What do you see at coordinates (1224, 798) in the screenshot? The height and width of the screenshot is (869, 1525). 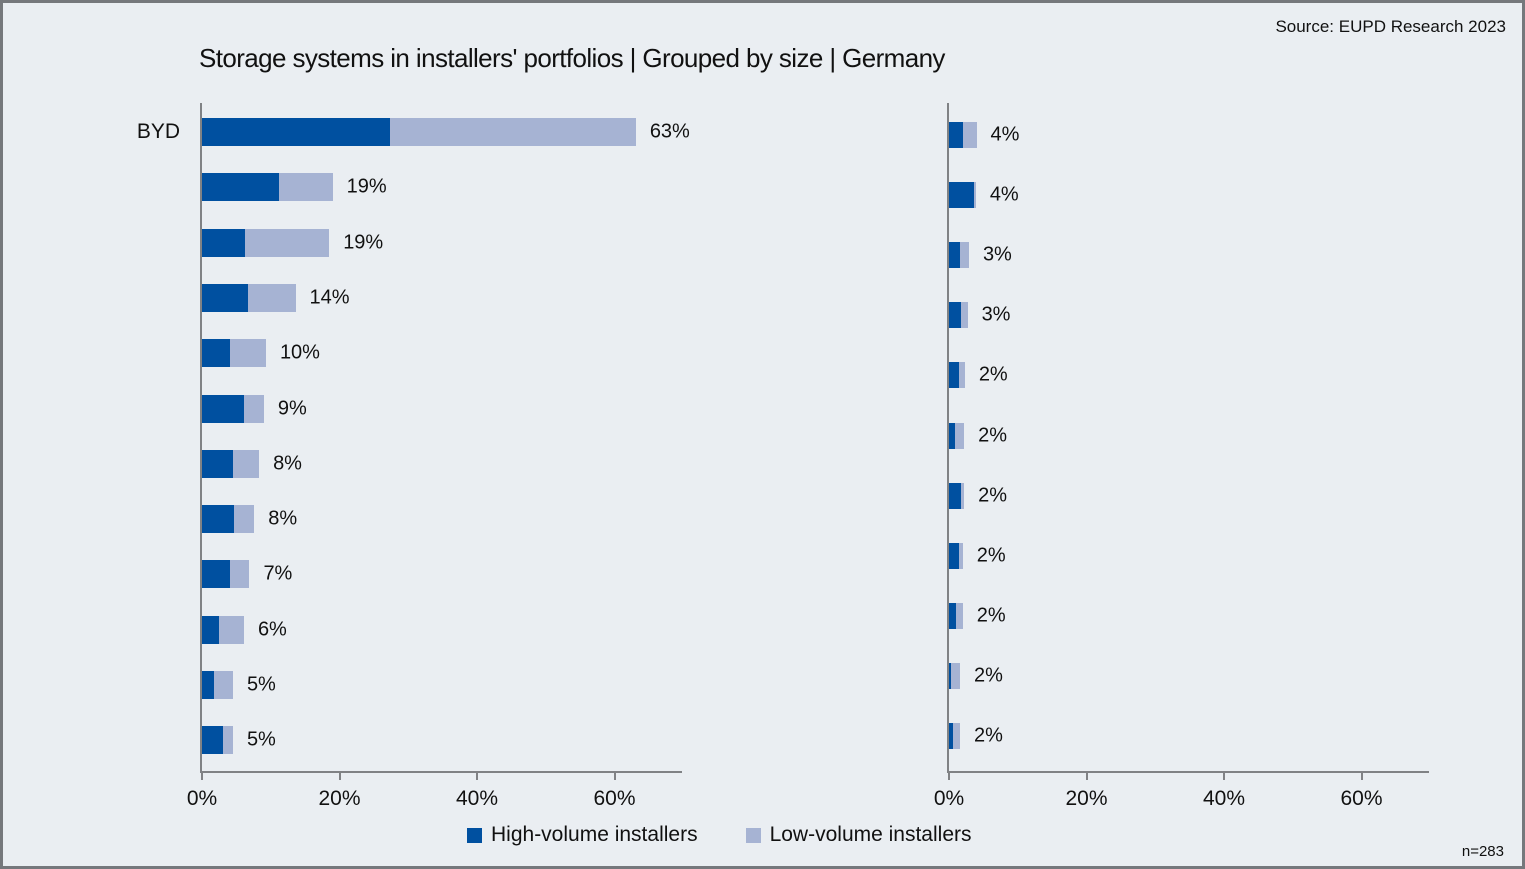 I see `x-axis-tick-label: 40%` at bounding box center [1224, 798].